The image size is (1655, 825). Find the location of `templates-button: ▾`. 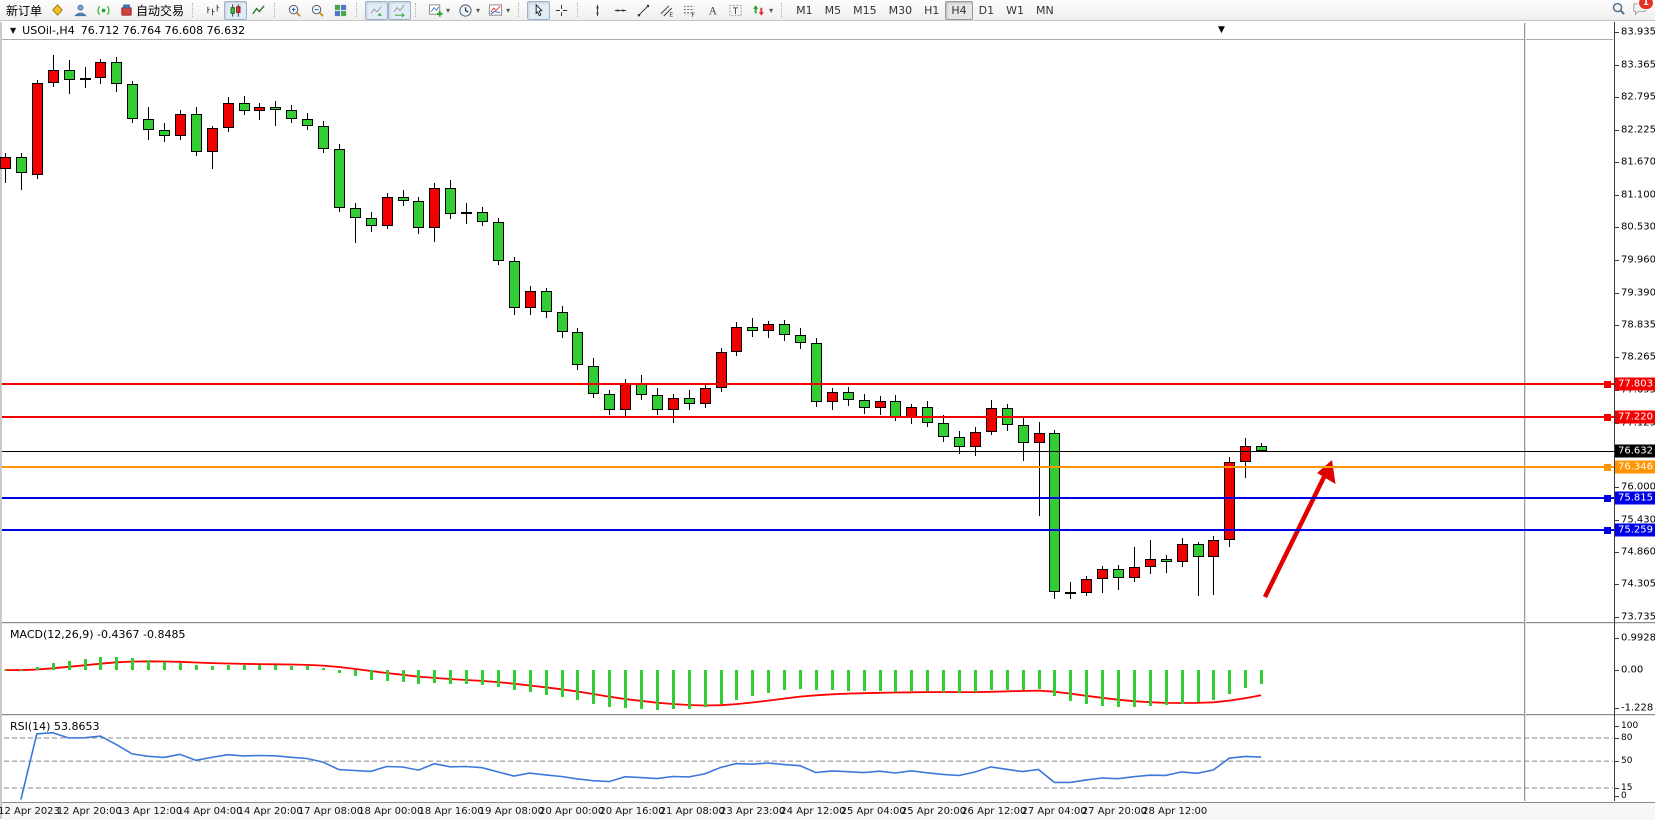

templates-button: ▾ is located at coordinates (499, 10).